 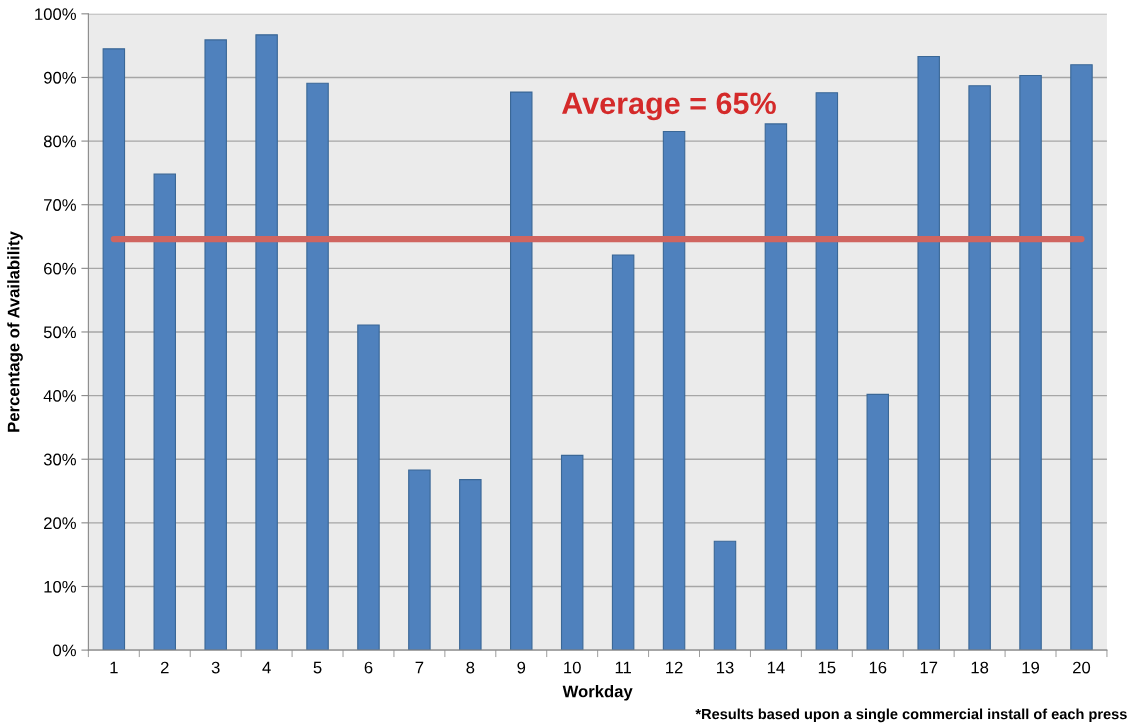 What do you see at coordinates (1082, 667) in the screenshot?
I see `x-tick-label: 20` at bounding box center [1082, 667].